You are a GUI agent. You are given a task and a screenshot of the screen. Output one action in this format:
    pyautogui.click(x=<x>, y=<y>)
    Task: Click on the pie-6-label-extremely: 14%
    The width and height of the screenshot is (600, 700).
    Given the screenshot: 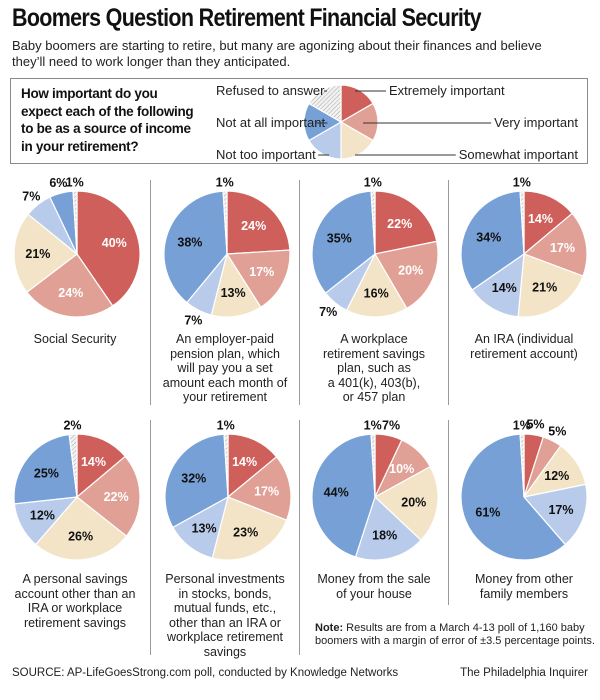 What is the action you would take?
    pyautogui.click(x=244, y=462)
    